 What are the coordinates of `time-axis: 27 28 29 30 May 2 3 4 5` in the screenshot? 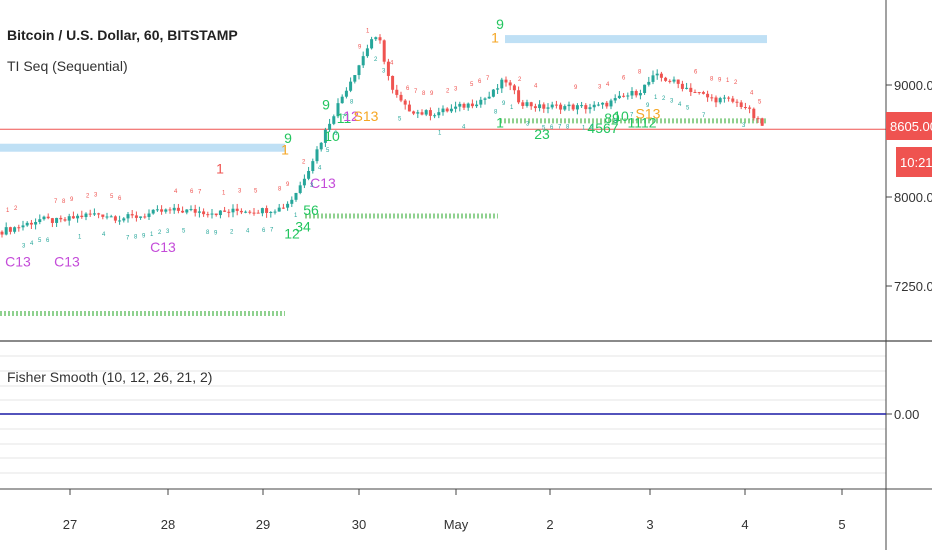 It's located at (454, 510).